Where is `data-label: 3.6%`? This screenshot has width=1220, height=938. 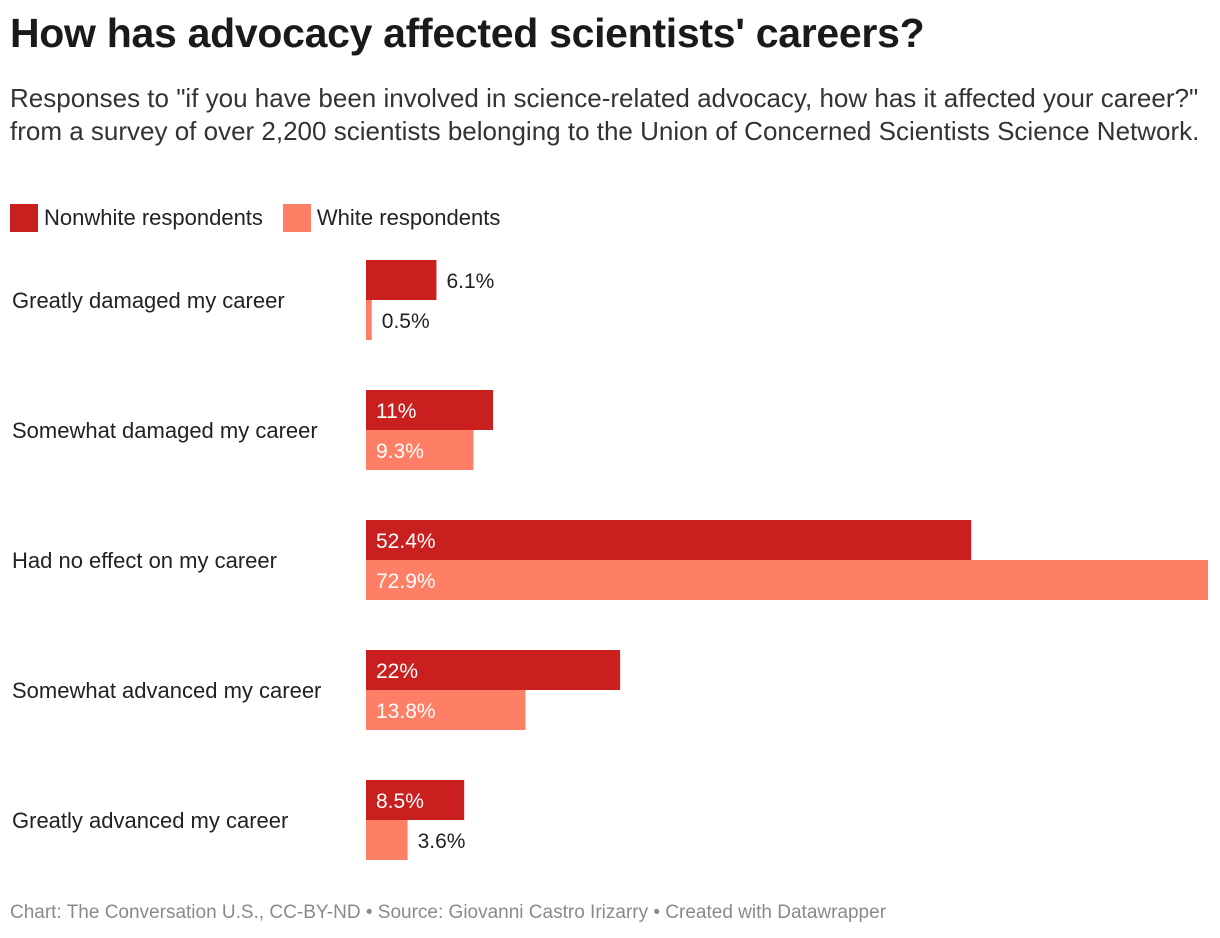
data-label: 3.6% is located at coordinates (442, 841).